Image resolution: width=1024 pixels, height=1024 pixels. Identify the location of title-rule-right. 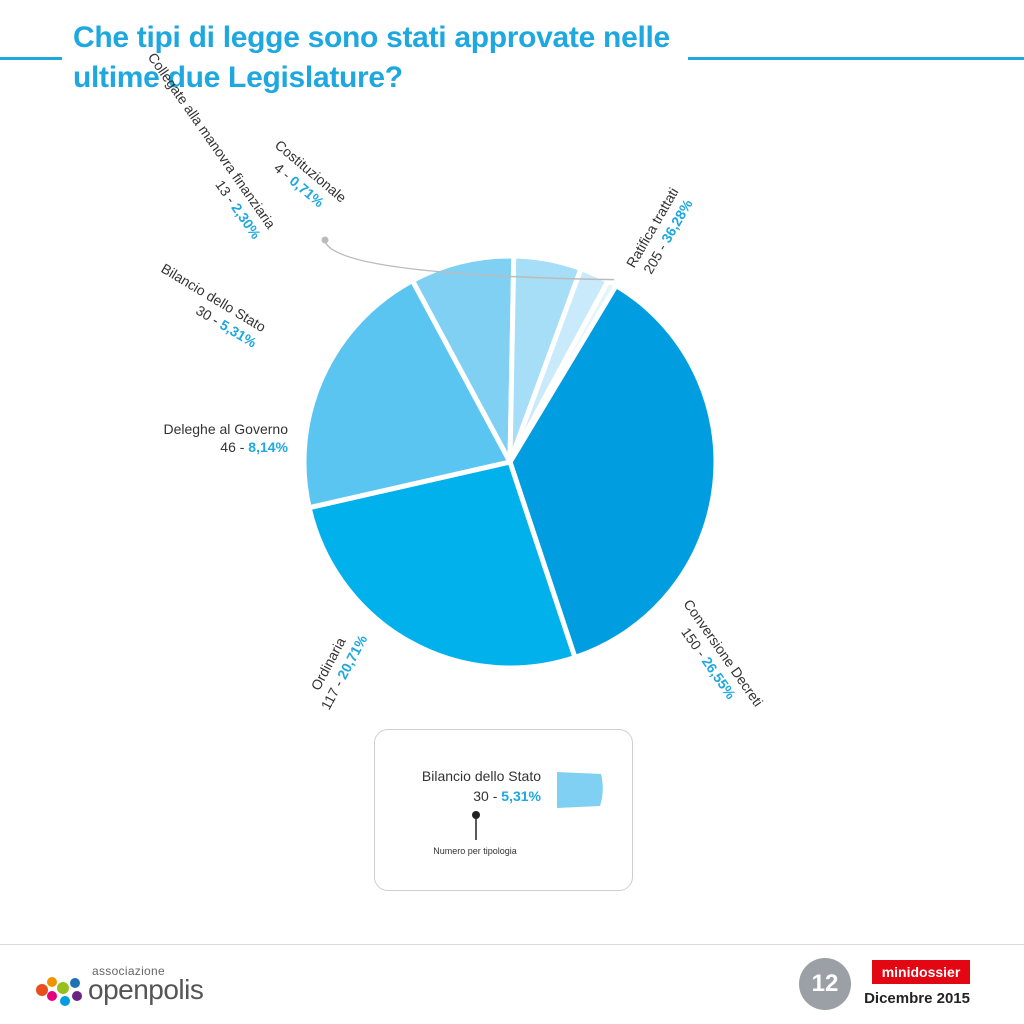
(856, 58).